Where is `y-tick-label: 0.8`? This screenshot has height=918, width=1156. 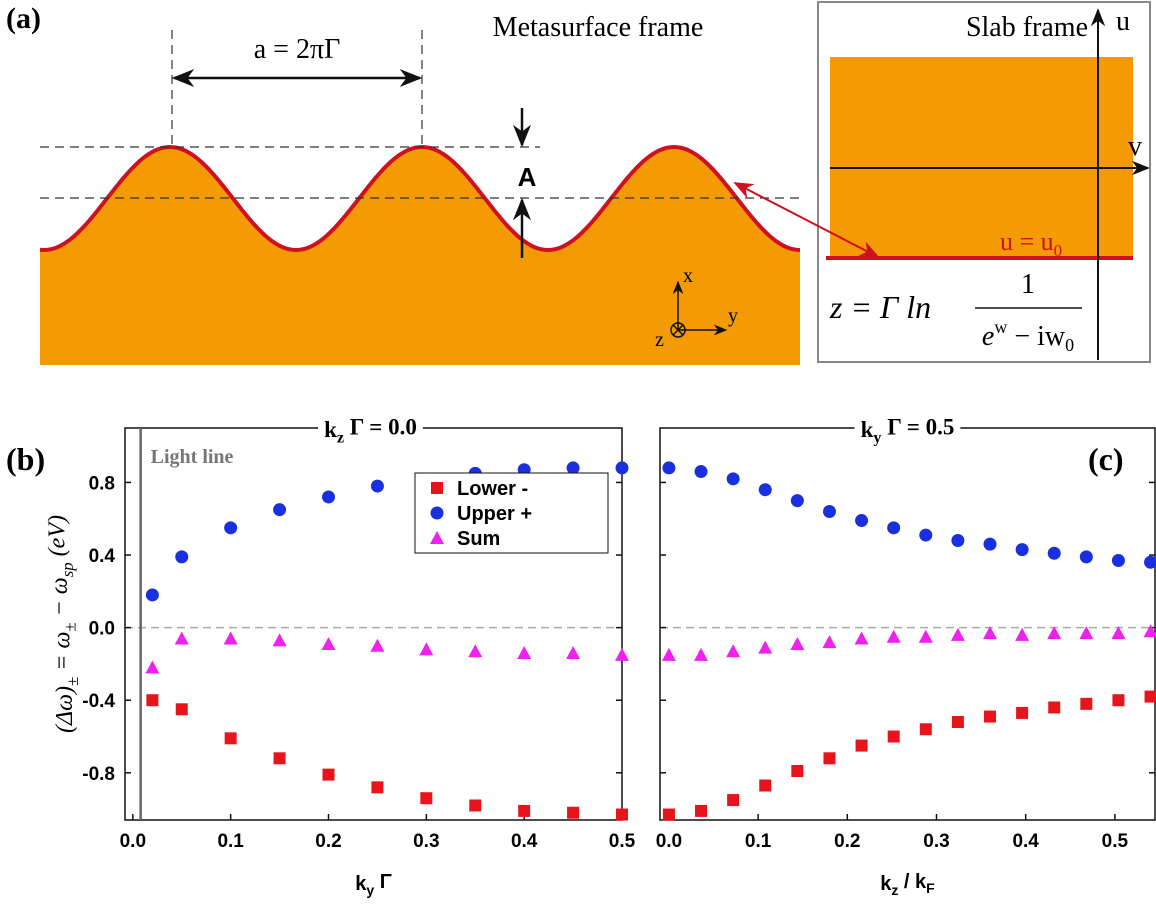 y-tick-label: 0.8 is located at coordinates (102, 483).